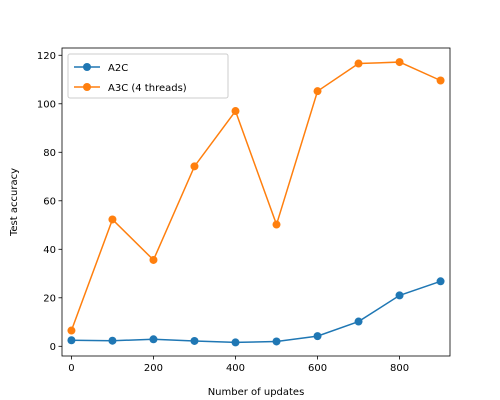 This screenshot has width=500, height=400. What do you see at coordinates (49, 298) in the screenshot?
I see `y-tick-label: 20` at bounding box center [49, 298].